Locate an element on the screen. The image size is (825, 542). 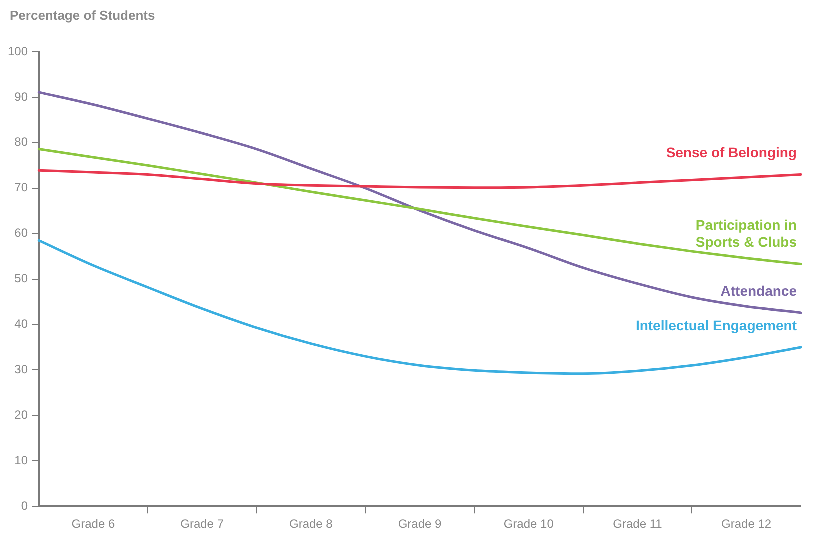
x-tick-label: Grade 8 is located at coordinates (311, 524).